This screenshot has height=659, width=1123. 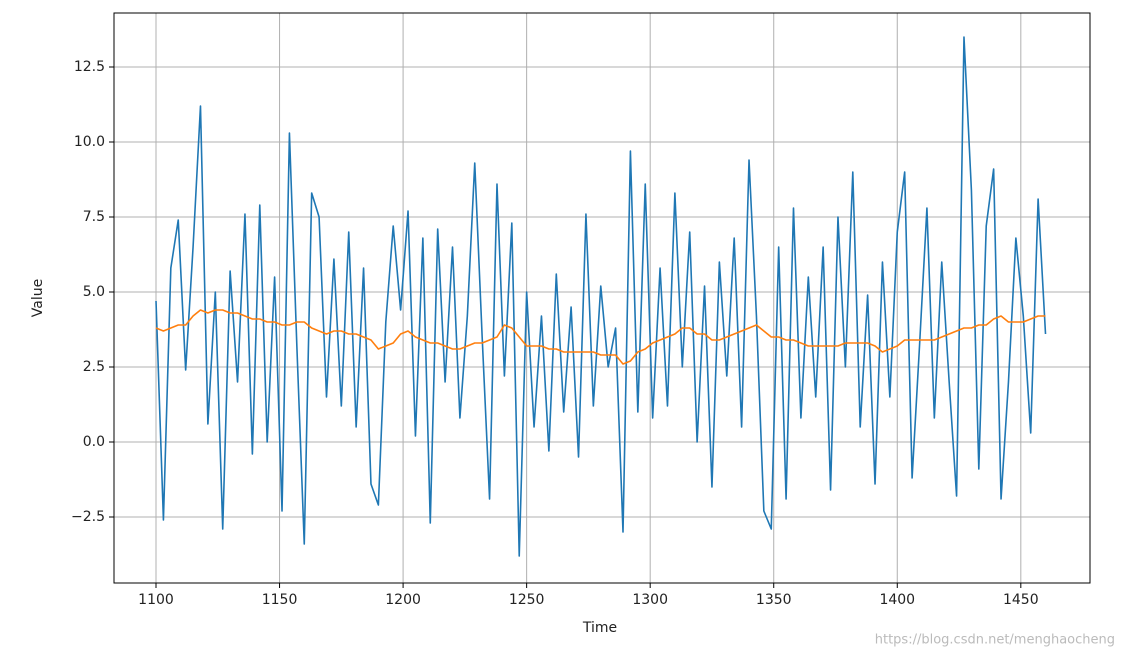 I want to click on x-tick-label: 1350, so click(x=774, y=600).